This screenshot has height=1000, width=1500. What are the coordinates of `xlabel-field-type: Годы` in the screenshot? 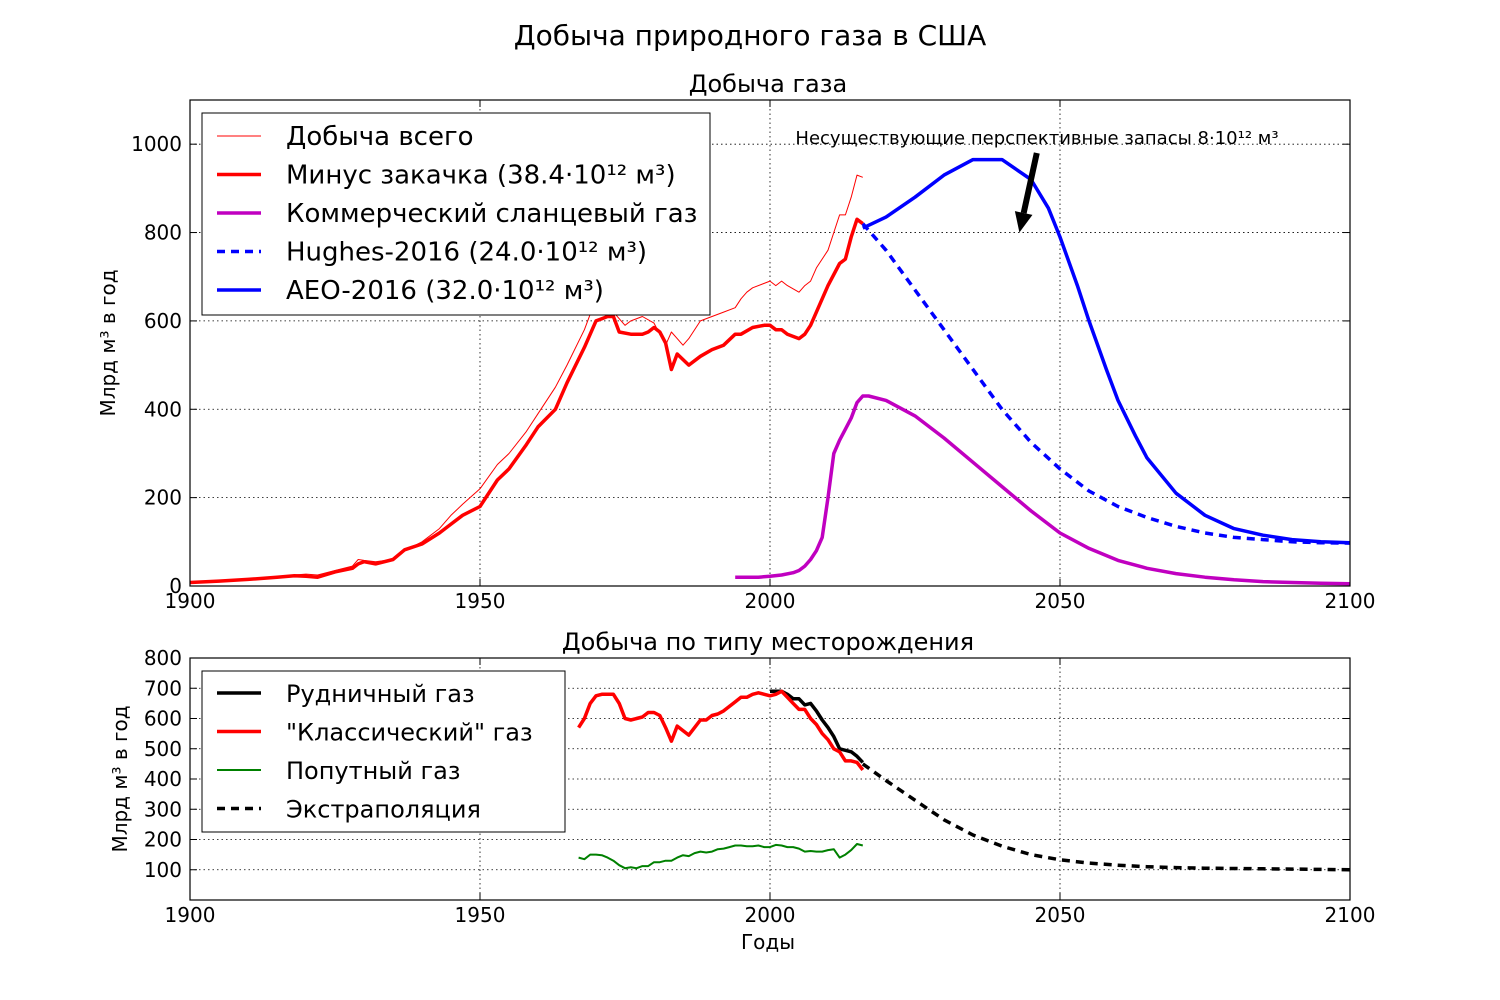 It's located at (768, 942).